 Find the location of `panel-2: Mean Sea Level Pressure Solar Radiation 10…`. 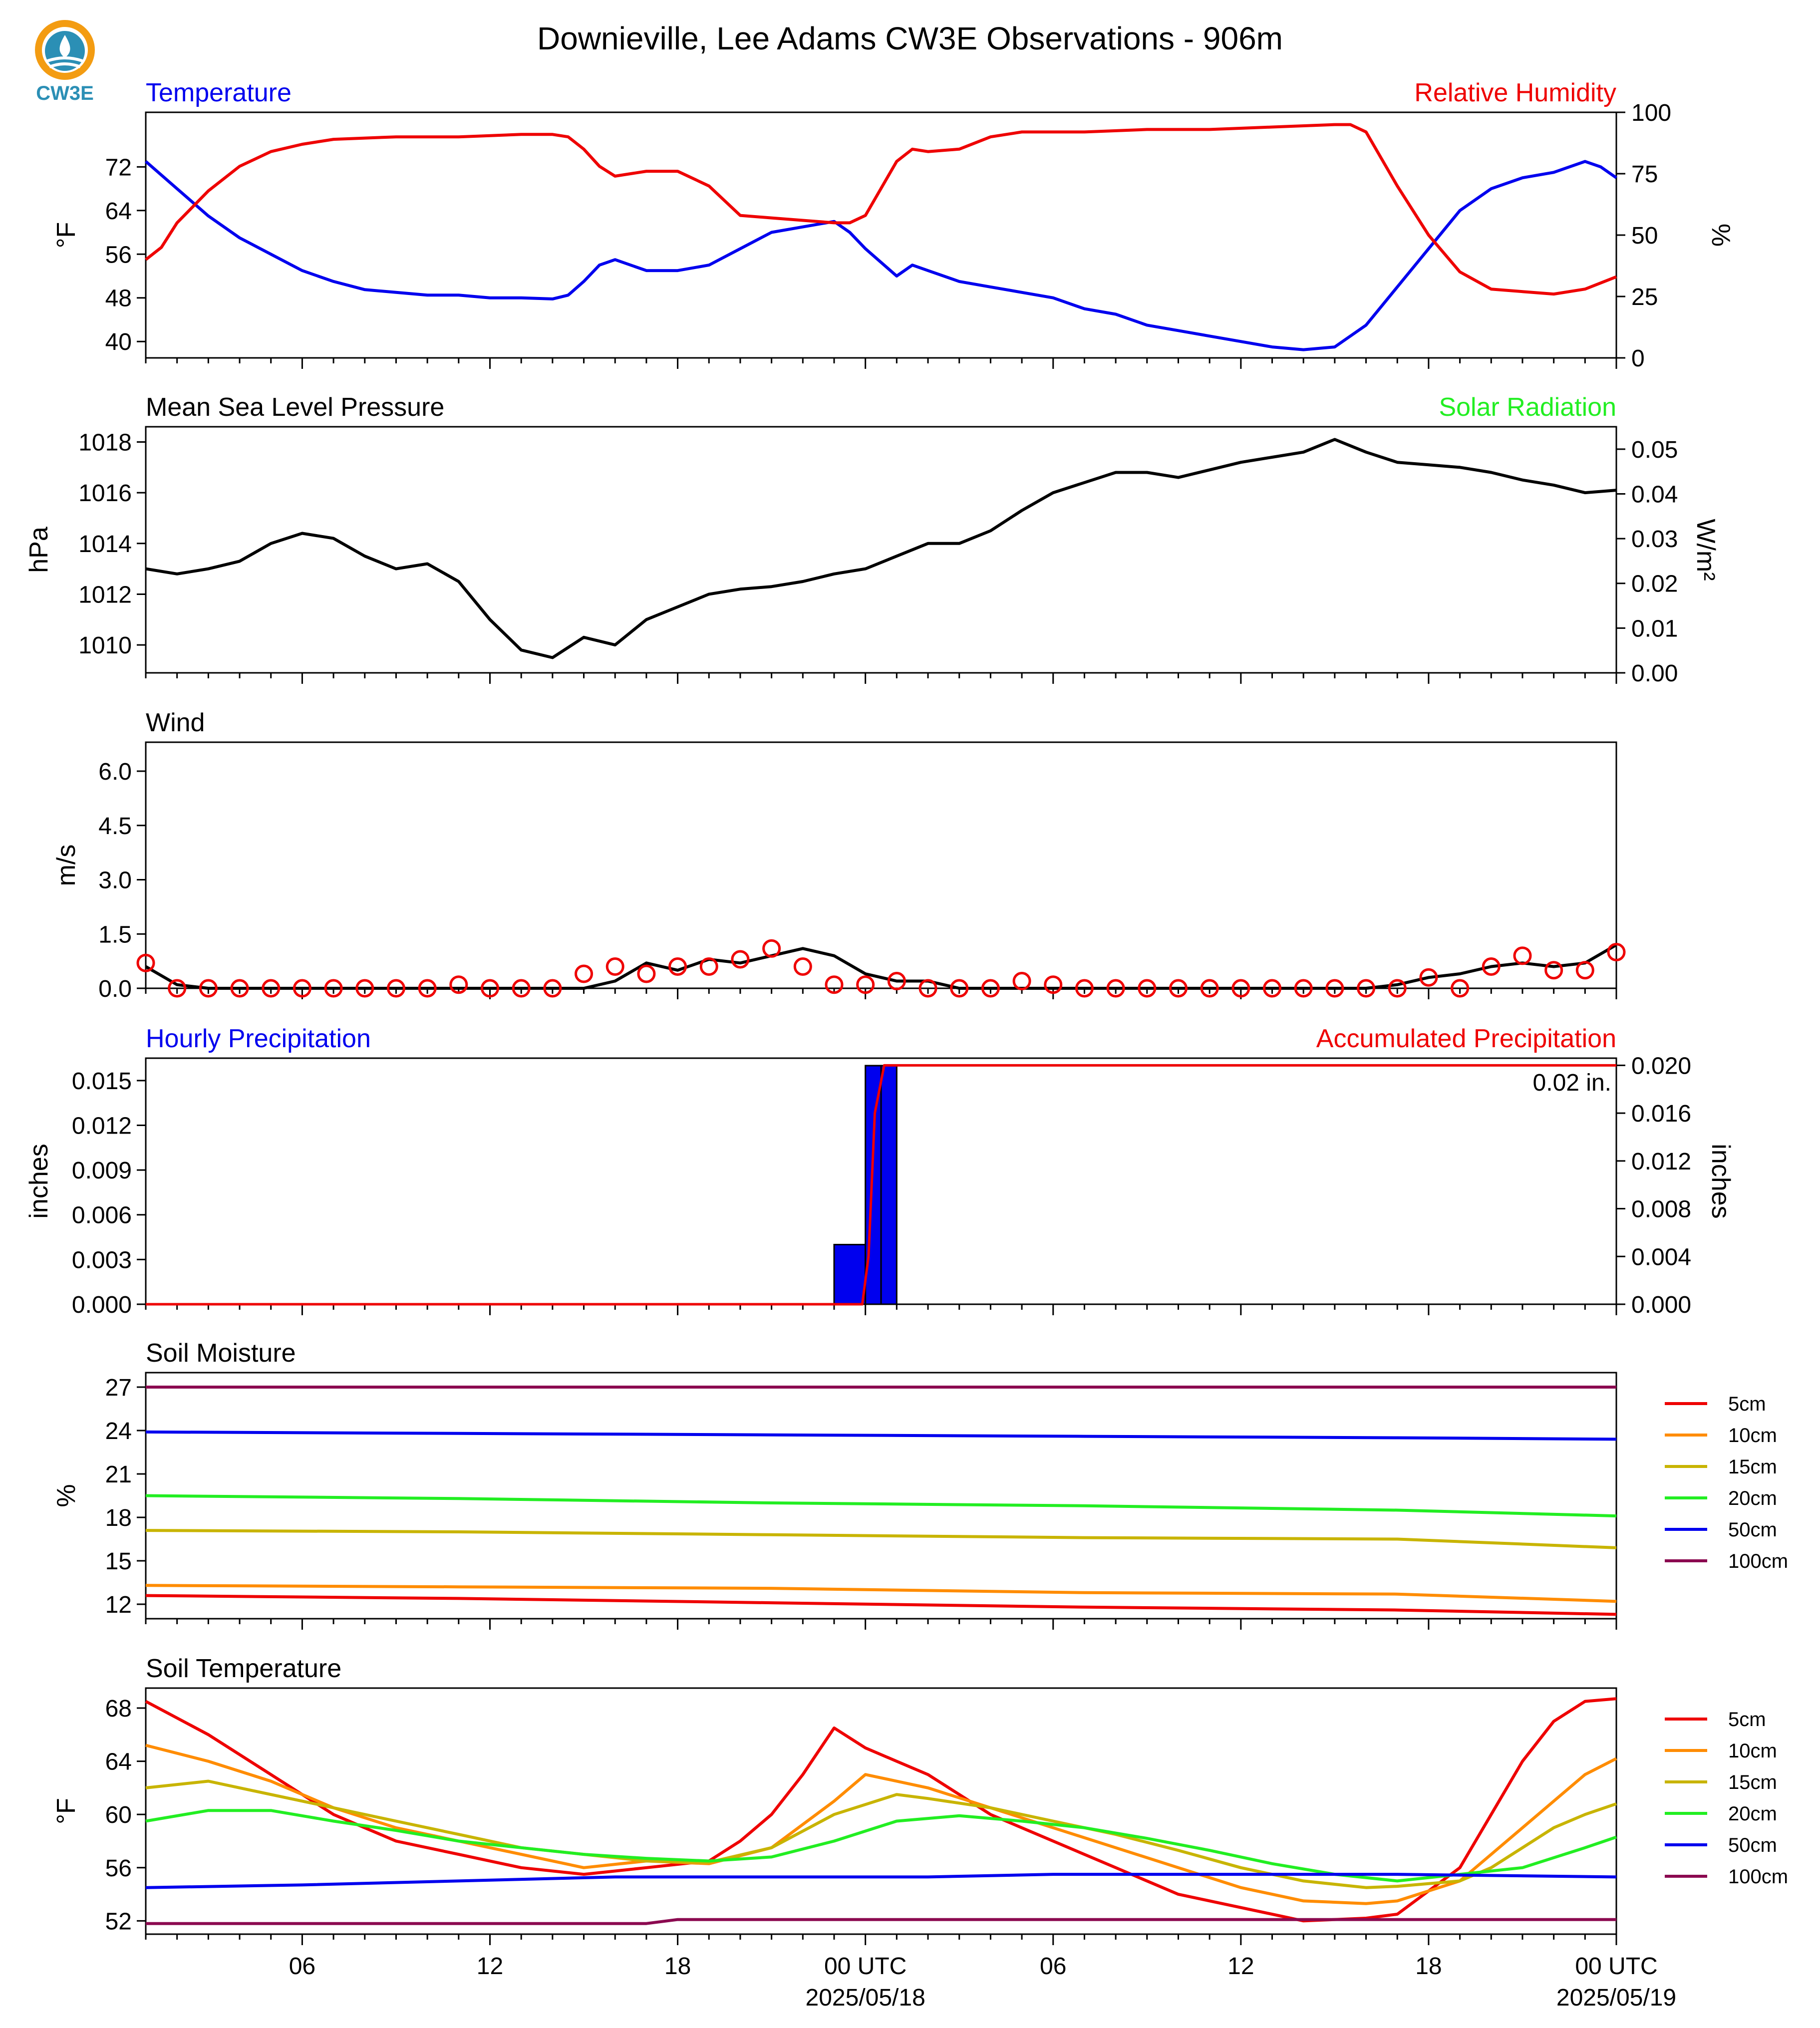

panel-2: Mean Sea Level Pressure Solar Radiation 10… is located at coordinates (872, 540).